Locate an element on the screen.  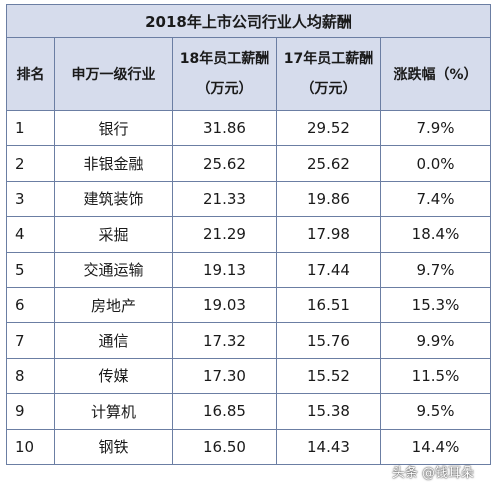
salary-2017-cell: 19.86 is located at coordinates (328, 199).